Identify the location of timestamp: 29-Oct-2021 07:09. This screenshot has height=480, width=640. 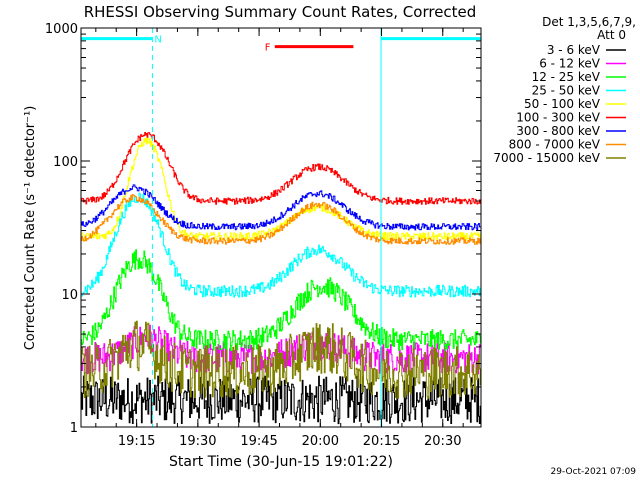
(594, 472).